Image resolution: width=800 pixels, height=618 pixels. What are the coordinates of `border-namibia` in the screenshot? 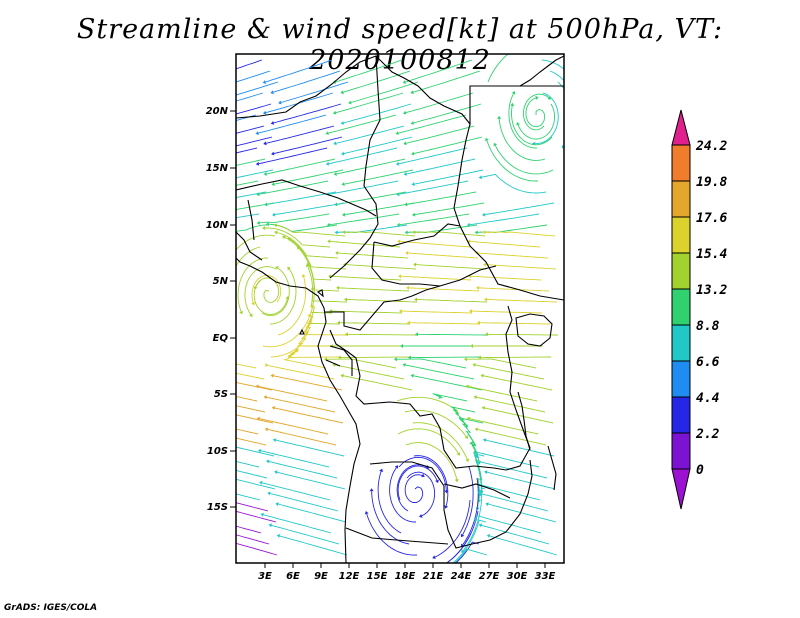 It's located at (397, 536).